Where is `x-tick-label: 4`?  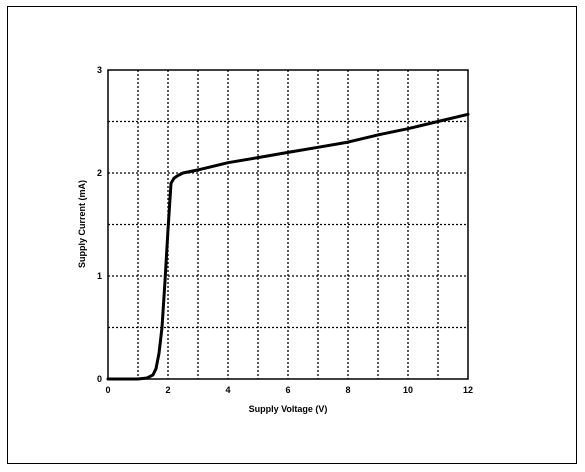 x-tick-label: 4 is located at coordinates (227, 390).